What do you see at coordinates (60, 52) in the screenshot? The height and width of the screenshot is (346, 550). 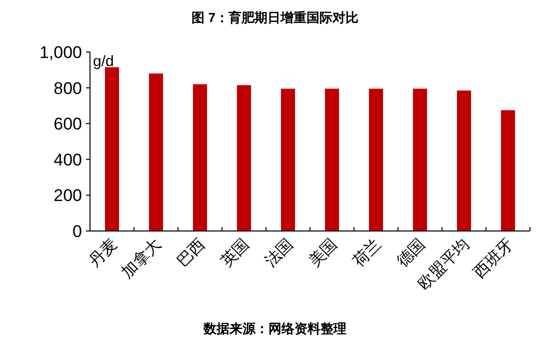 I see `y-tick-label: 1,000` at bounding box center [60, 52].